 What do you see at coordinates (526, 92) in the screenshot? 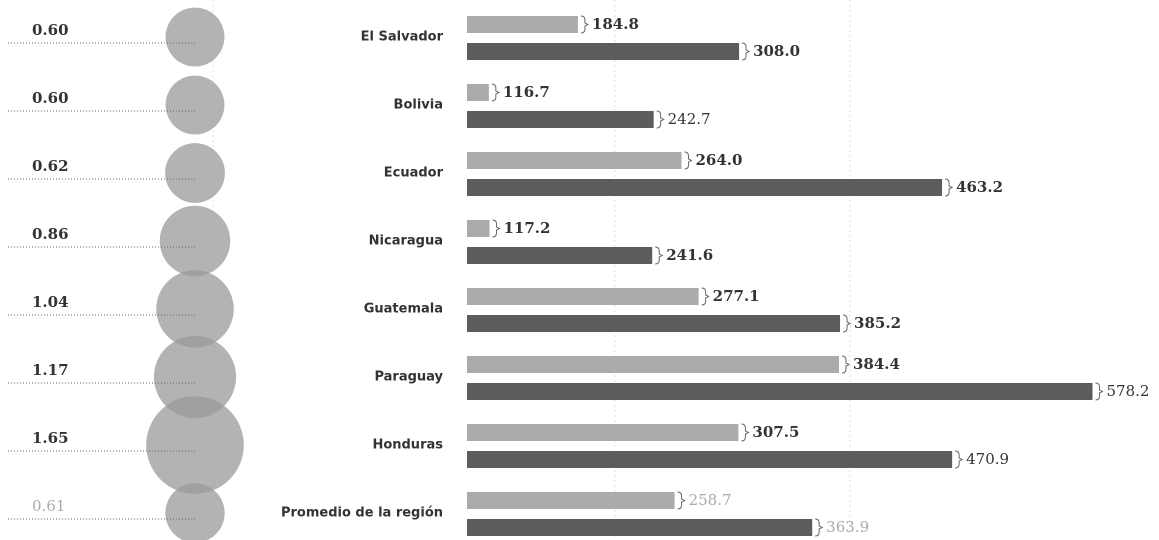
I see `value-label: 116.7` at bounding box center [526, 92].